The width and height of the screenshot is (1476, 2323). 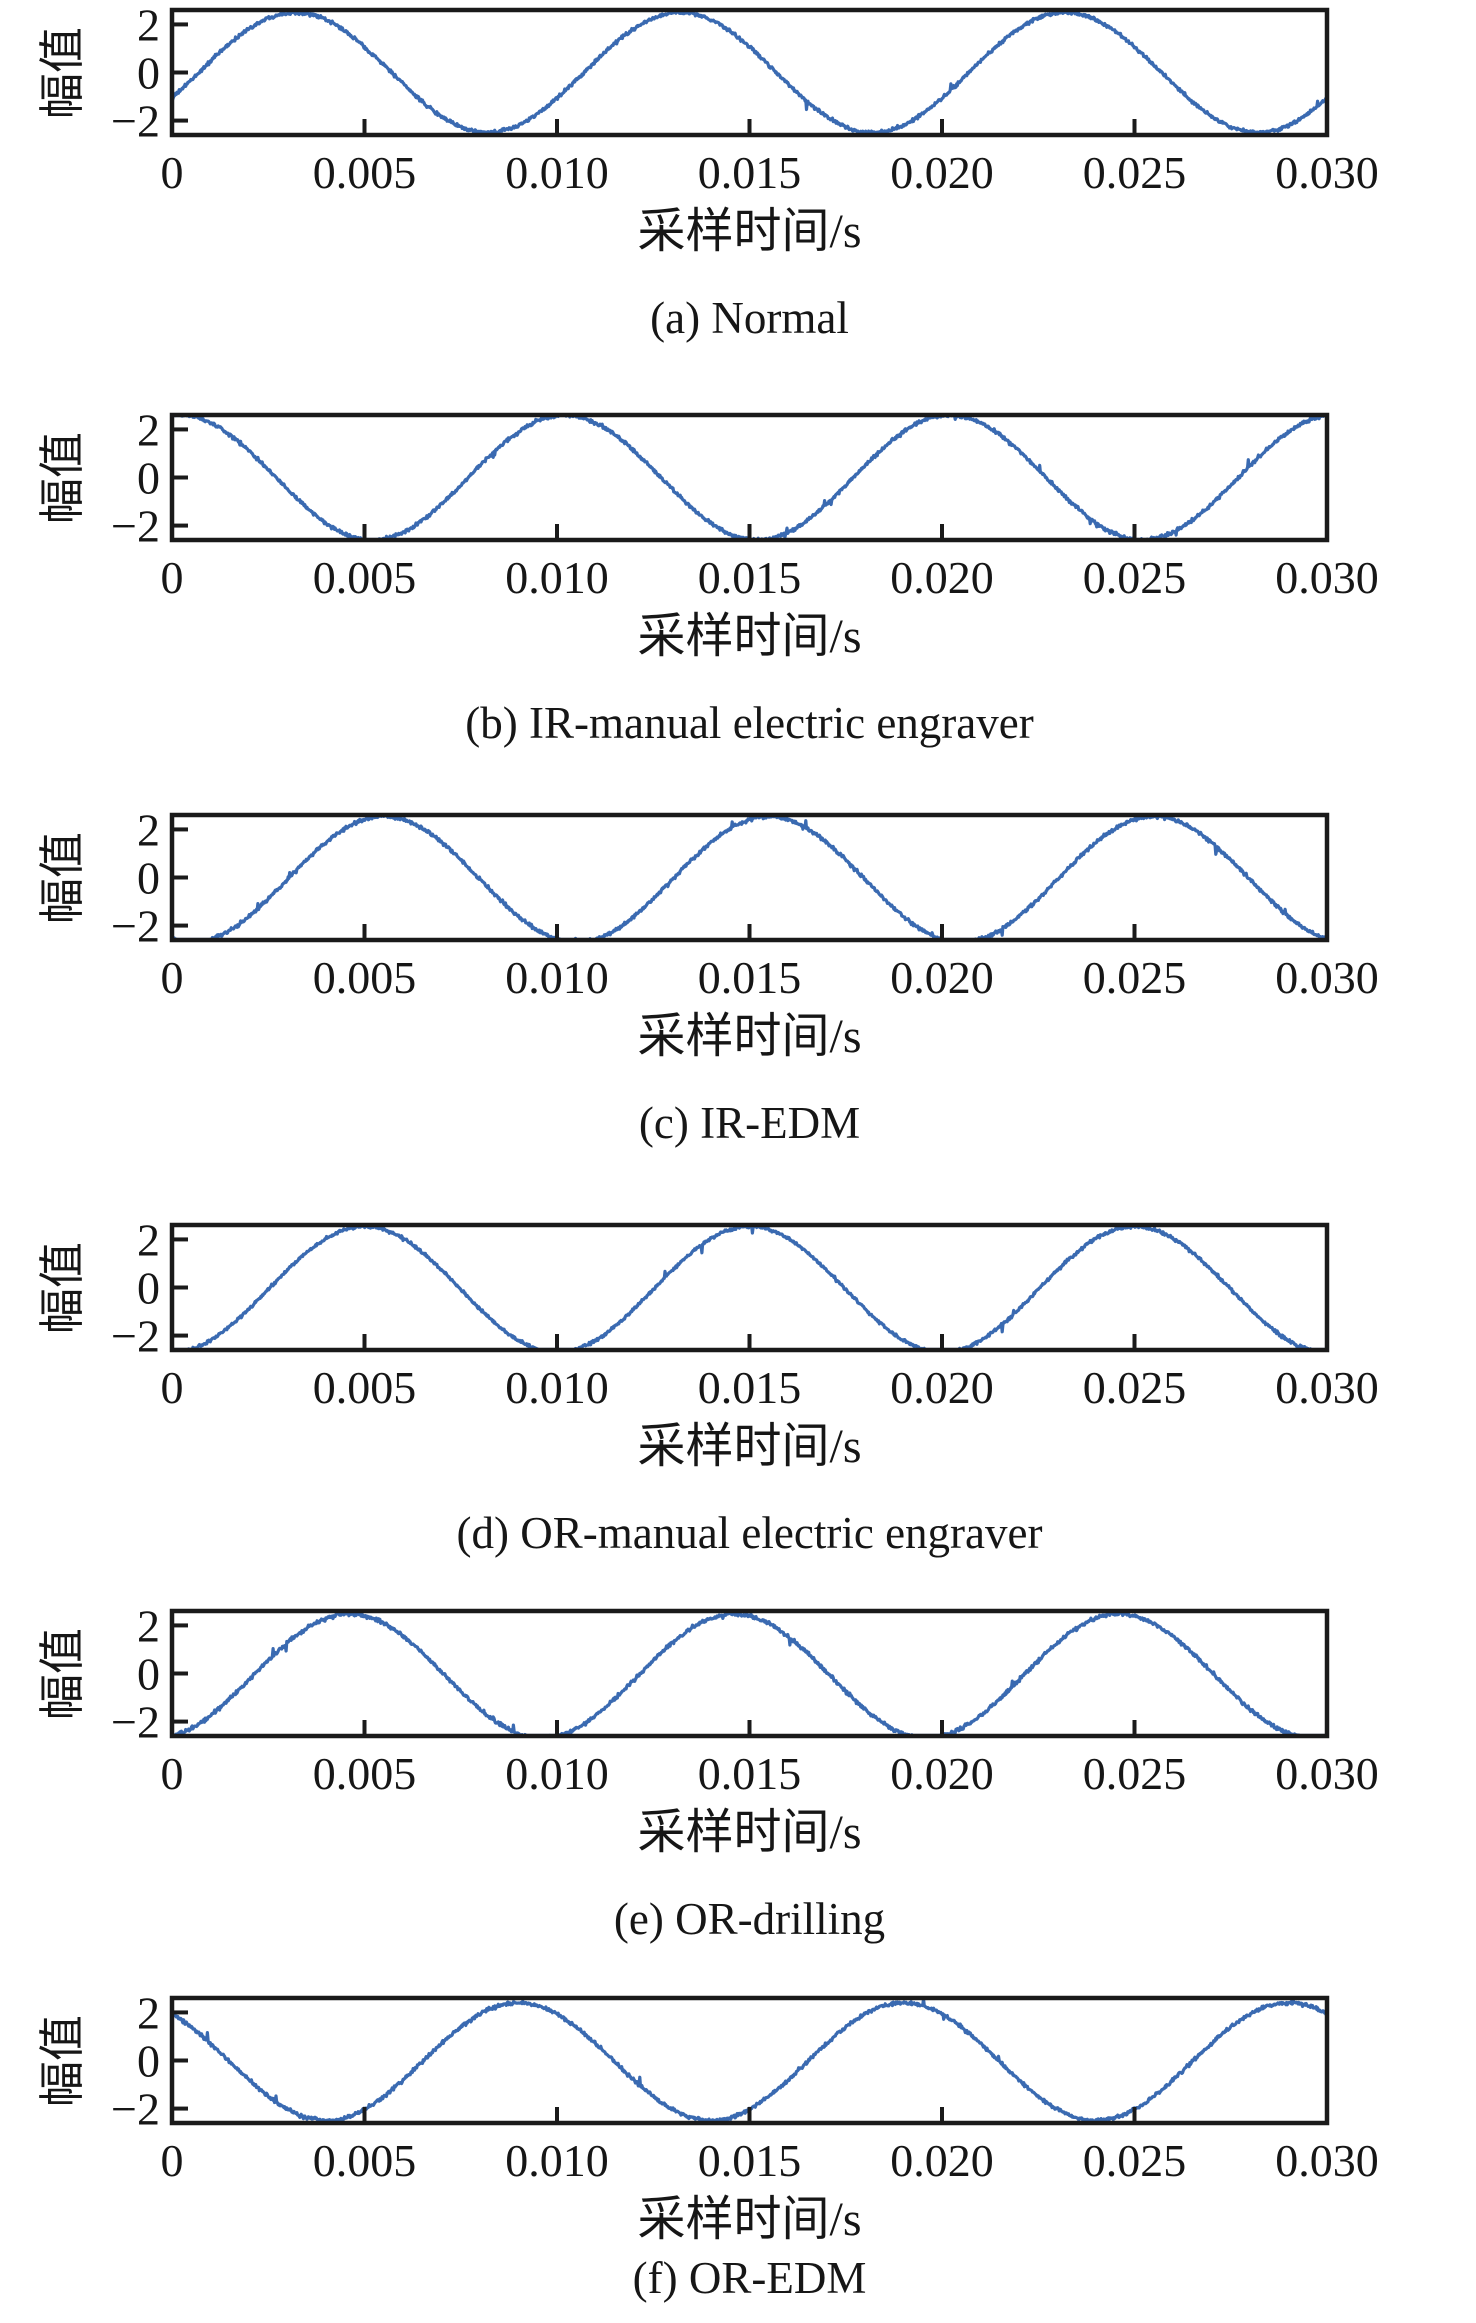 I want to click on subplot-b-caption: (b) IR-manual electric engraver, so click(x=749, y=723).